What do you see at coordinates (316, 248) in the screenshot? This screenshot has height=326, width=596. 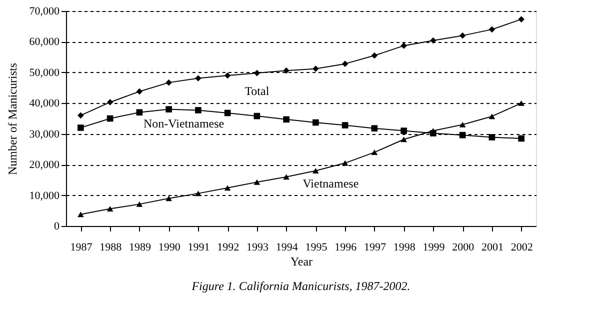 I see `x-tick-label: 1995` at bounding box center [316, 248].